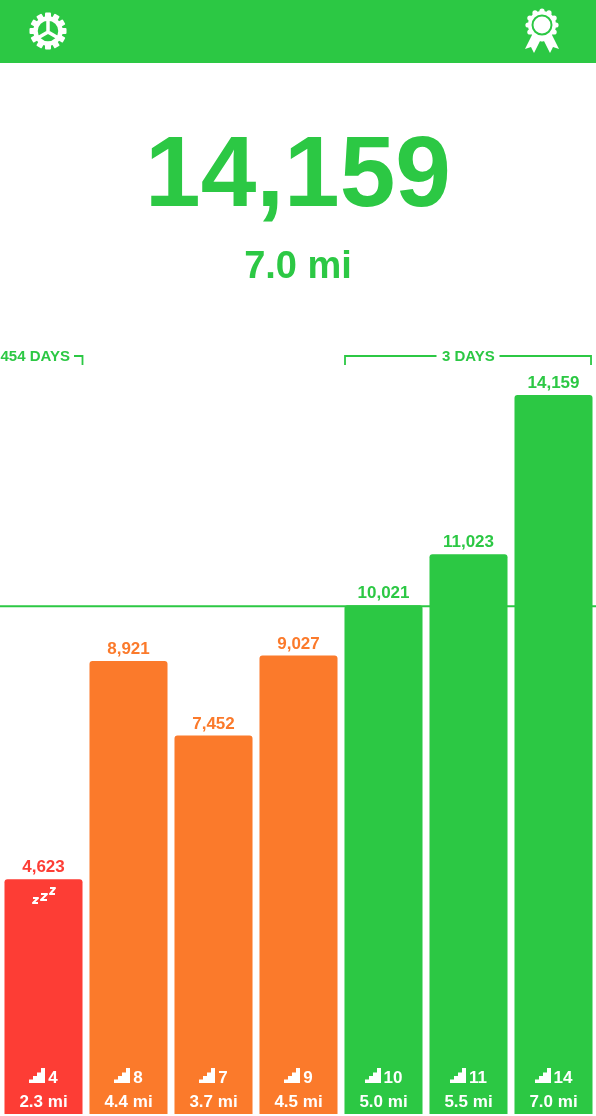 The width and height of the screenshot is (596, 1116). What do you see at coordinates (383, 1101) in the screenshot?
I see `x-tick-label: 5.0 mi` at bounding box center [383, 1101].